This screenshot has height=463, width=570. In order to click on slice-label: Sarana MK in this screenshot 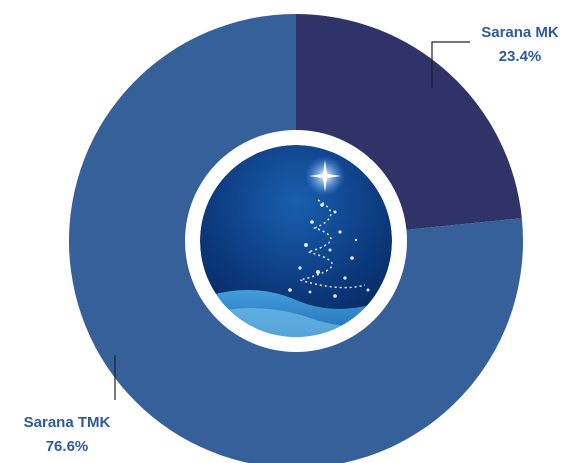, I will do `click(520, 32)`.